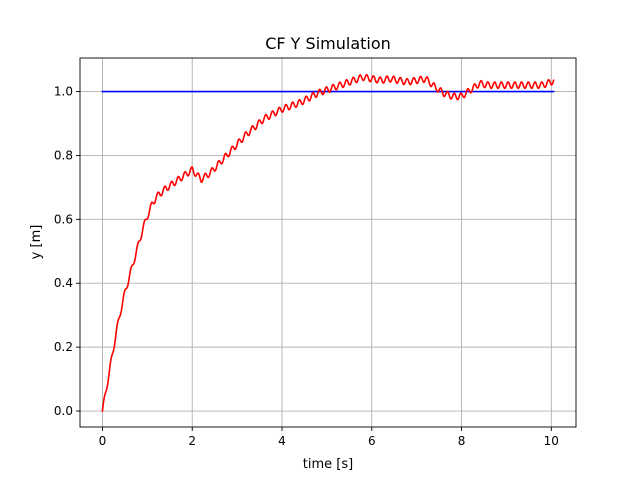 This screenshot has height=480, width=640. What do you see at coordinates (192, 441) in the screenshot?
I see `x-tick-label: 2` at bounding box center [192, 441].